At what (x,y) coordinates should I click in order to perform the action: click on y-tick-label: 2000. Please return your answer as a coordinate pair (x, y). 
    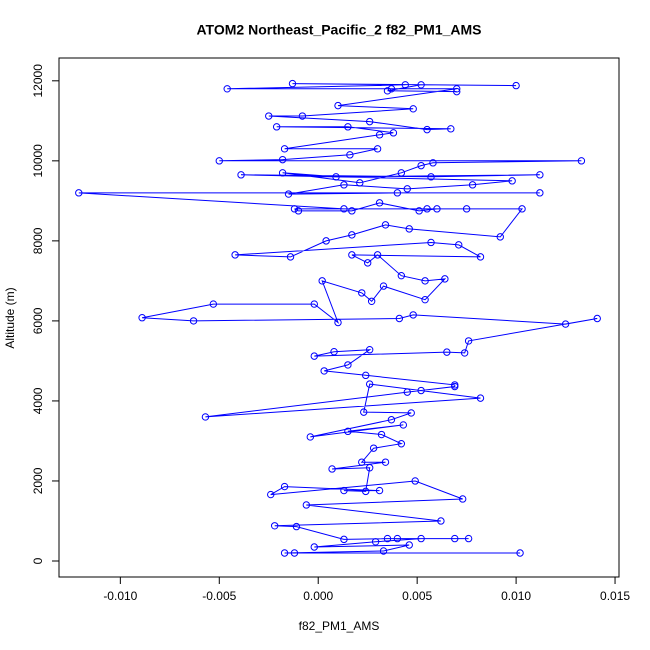
    Looking at the image, I should click on (38, 480).